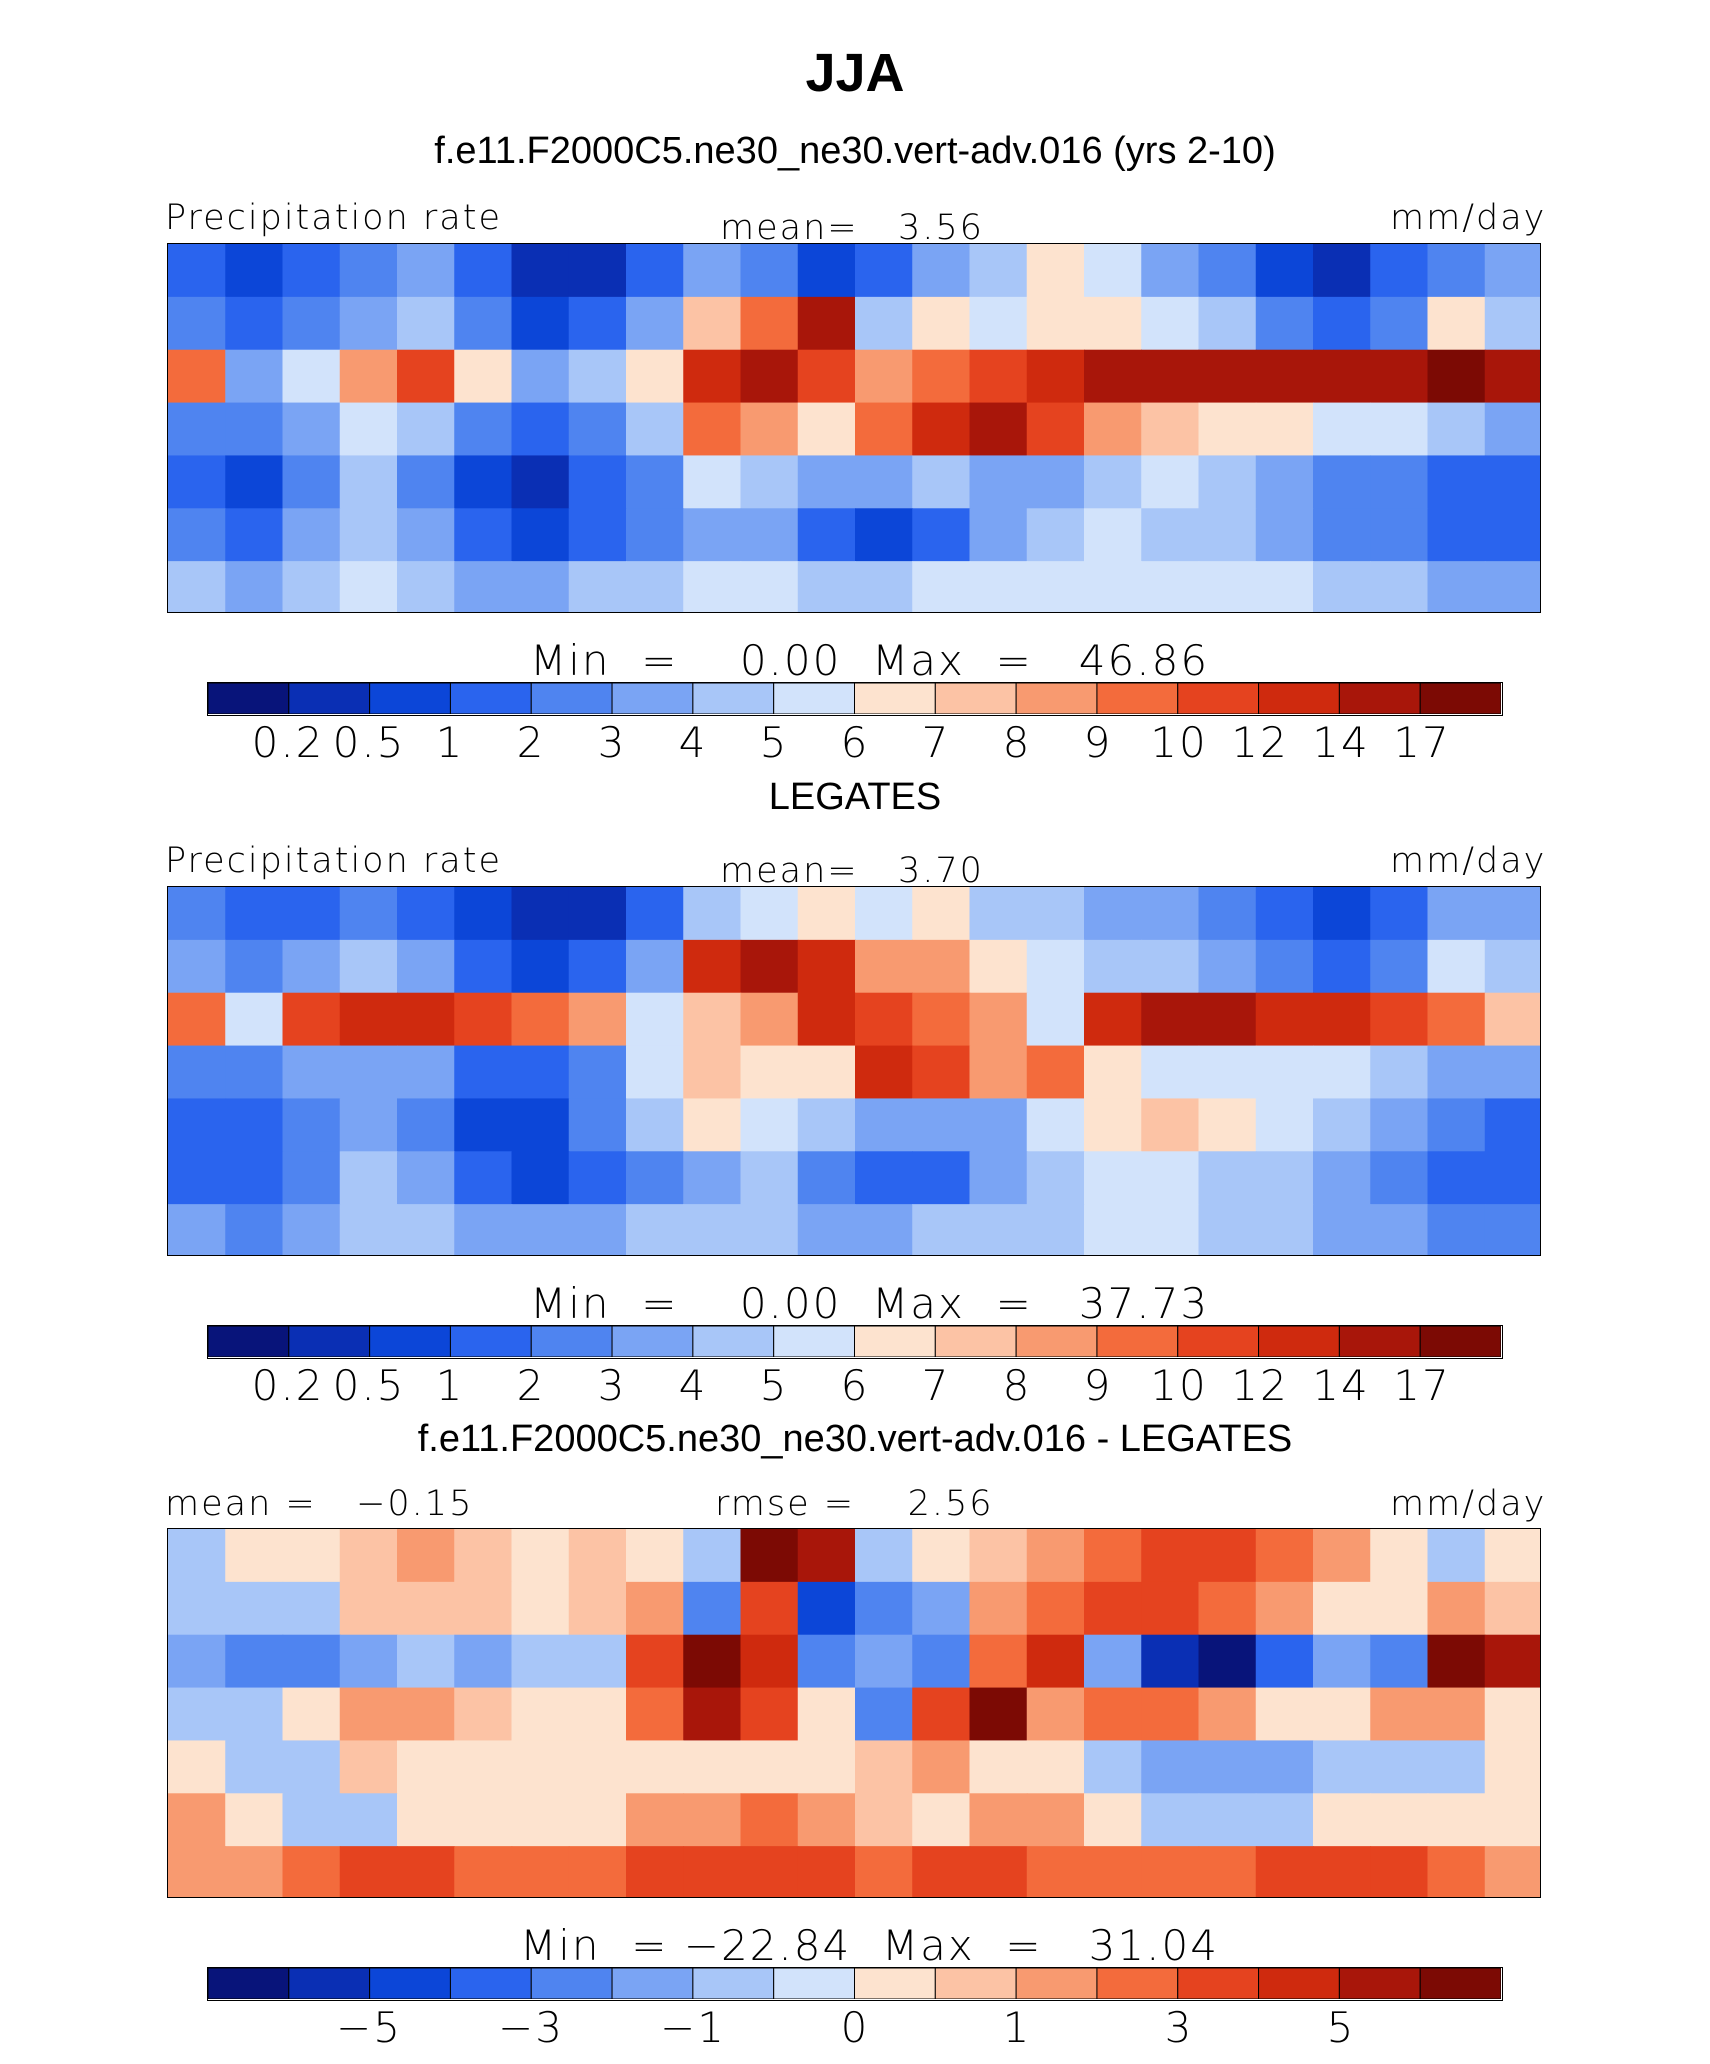 The image size is (1710, 2064). What do you see at coordinates (1341, 2027) in the screenshot?
I see `colorbar-tick-label: 5` at bounding box center [1341, 2027].